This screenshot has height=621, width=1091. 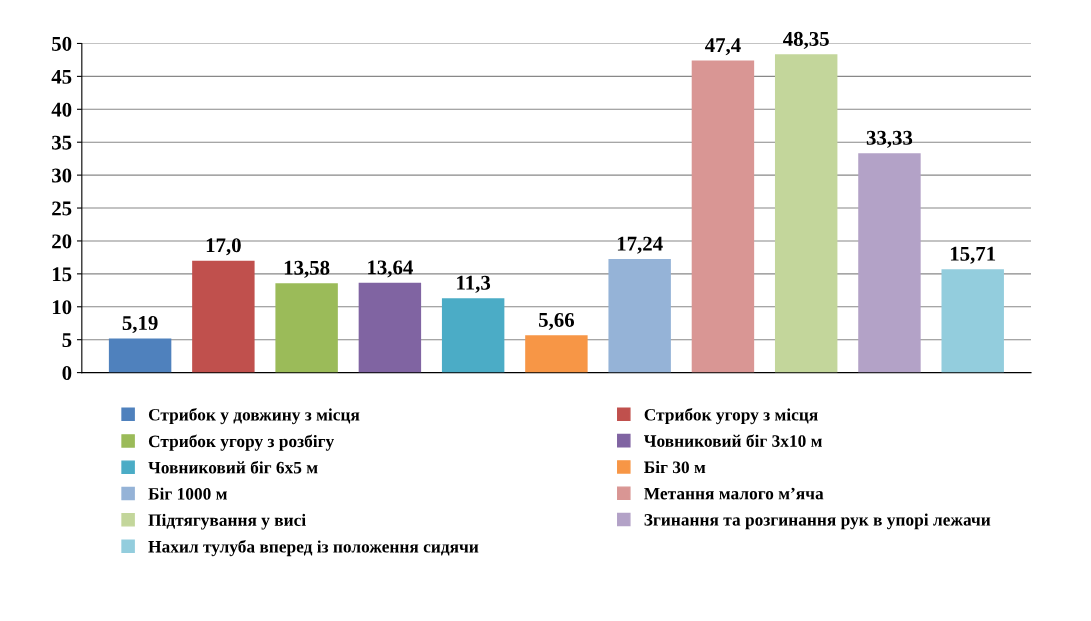 What do you see at coordinates (62, 241) in the screenshot?
I see `y-tick-label: 20` at bounding box center [62, 241].